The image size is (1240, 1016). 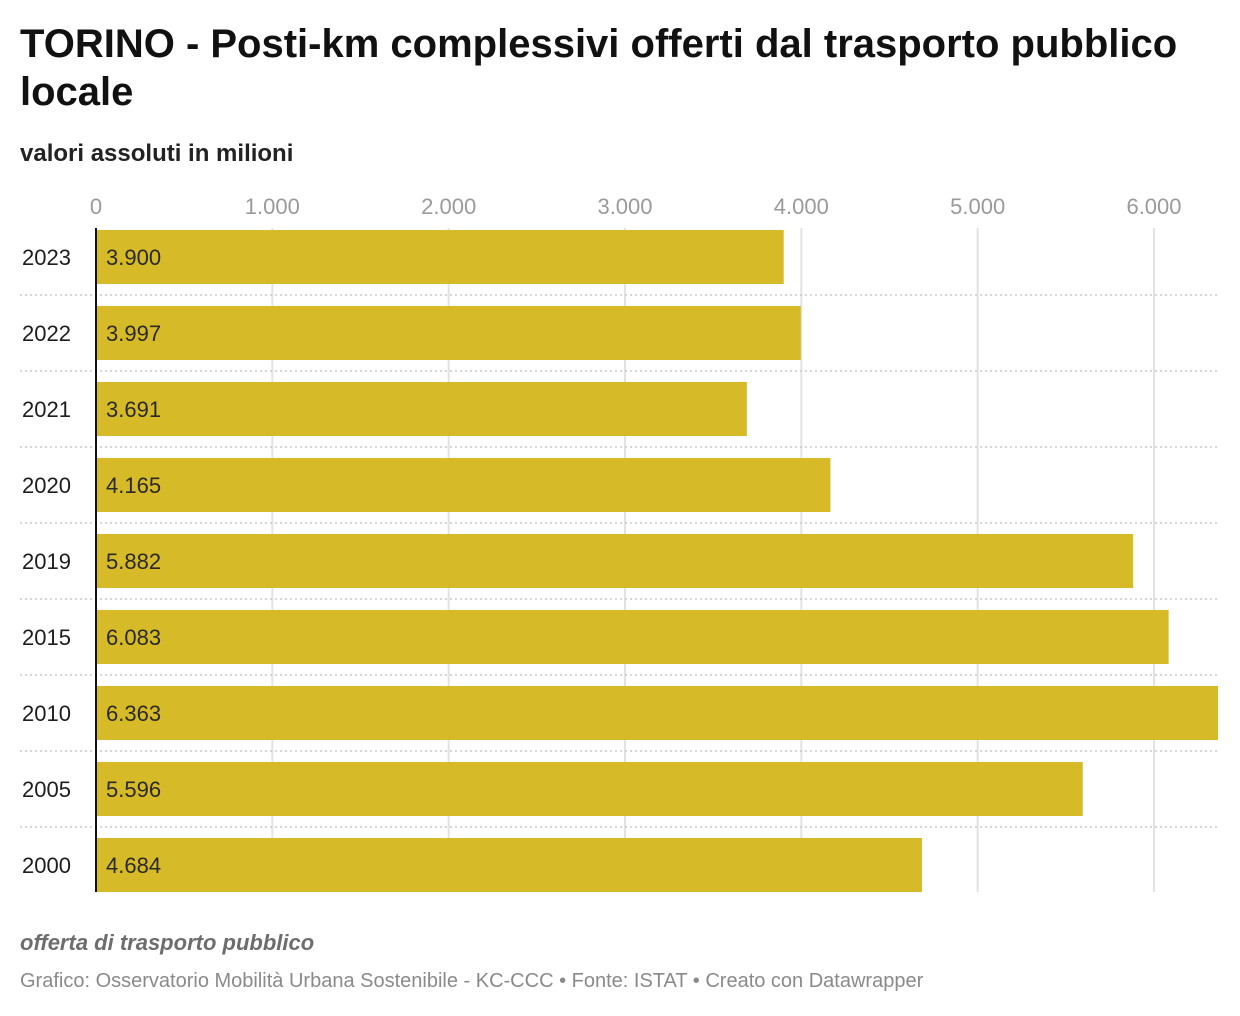 What do you see at coordinates (133, 713) in the screenshot?
I see `bar-value-label: 6.363` at bounding box center [133, 713].